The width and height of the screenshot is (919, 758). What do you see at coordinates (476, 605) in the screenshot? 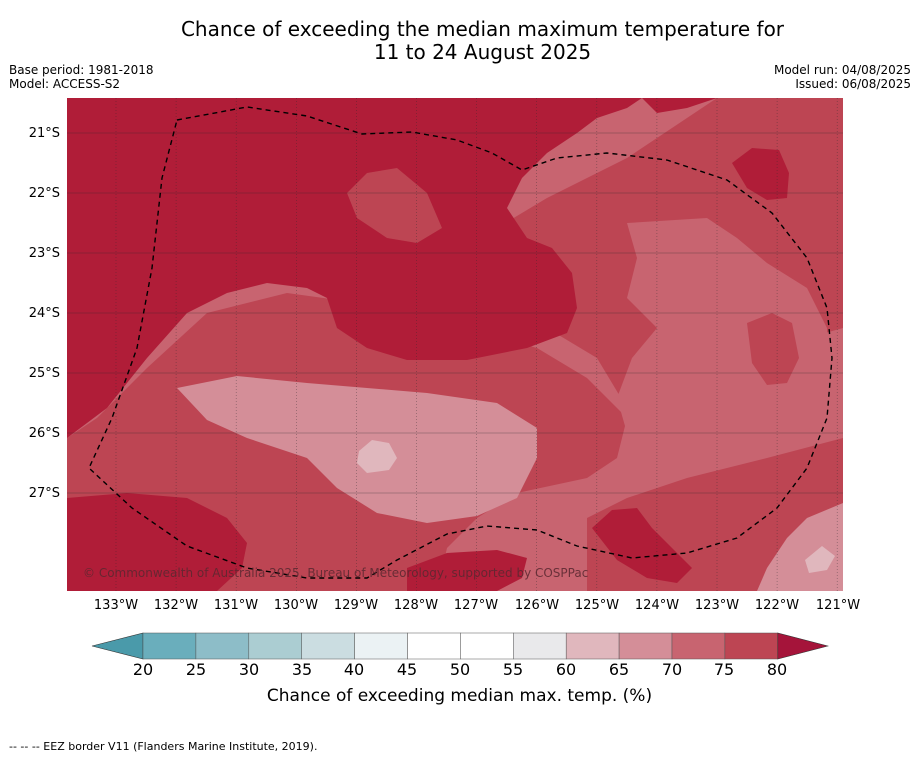
I see `lon-label: 127°W` at bounding box center [476, 605].